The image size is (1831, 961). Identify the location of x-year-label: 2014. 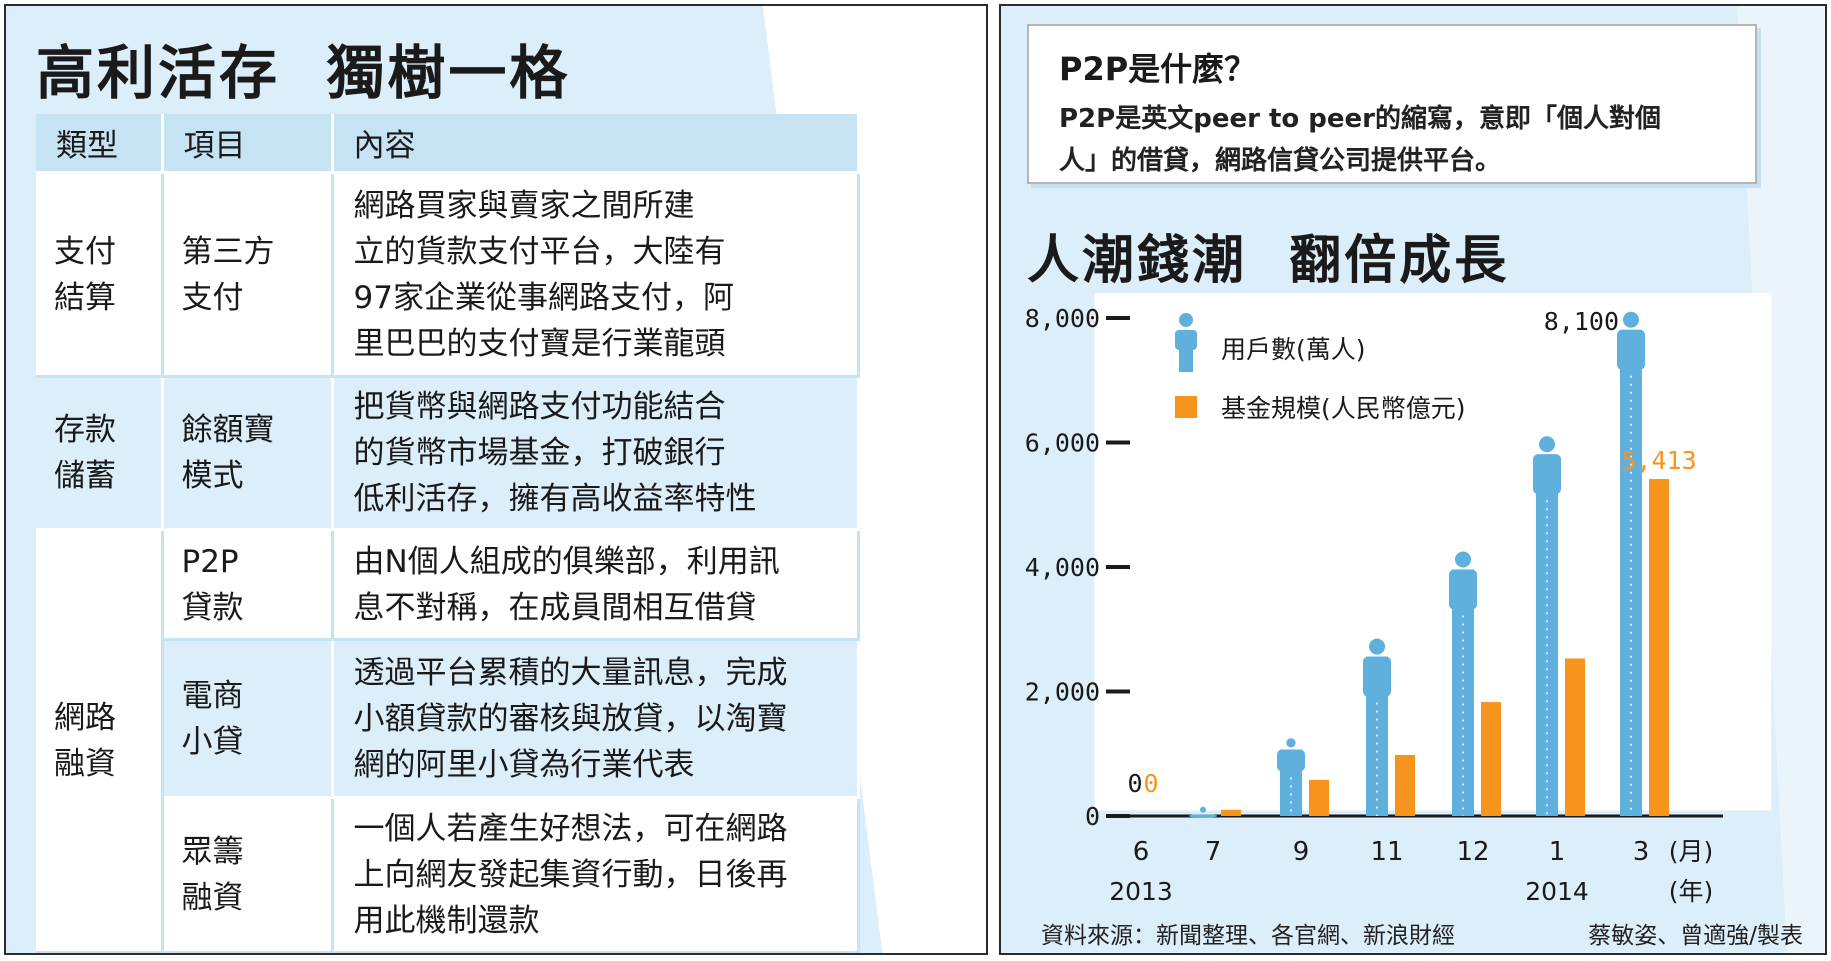
(1557, 891).